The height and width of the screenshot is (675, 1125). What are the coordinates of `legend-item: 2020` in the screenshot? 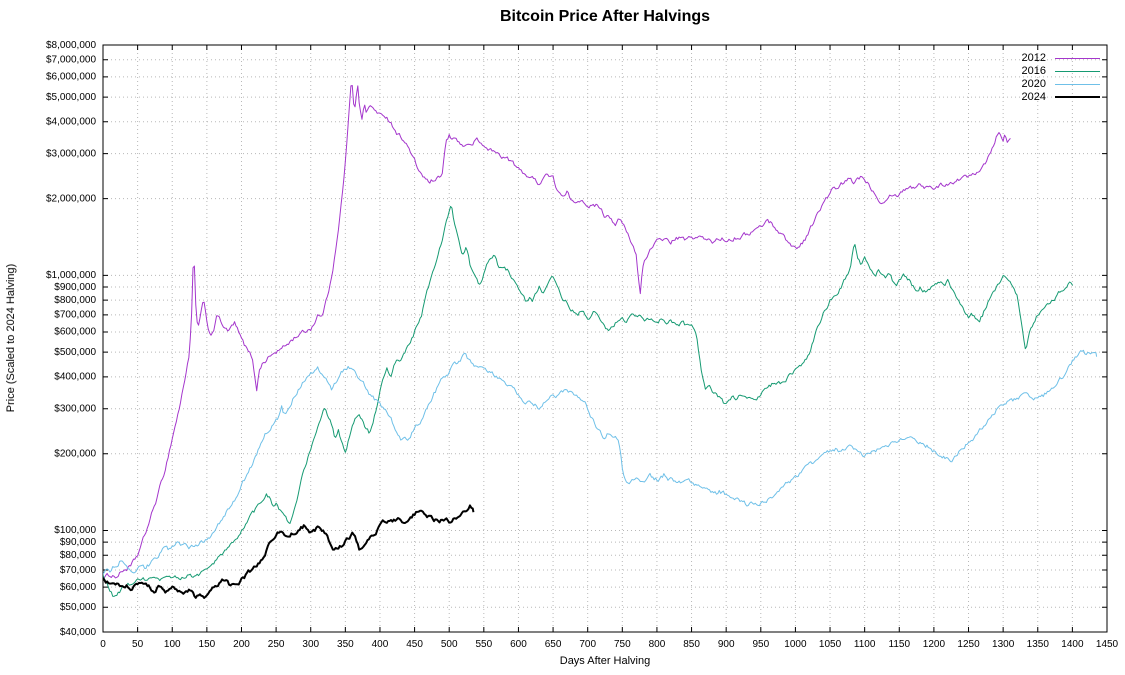 It's located at (1060, 84).